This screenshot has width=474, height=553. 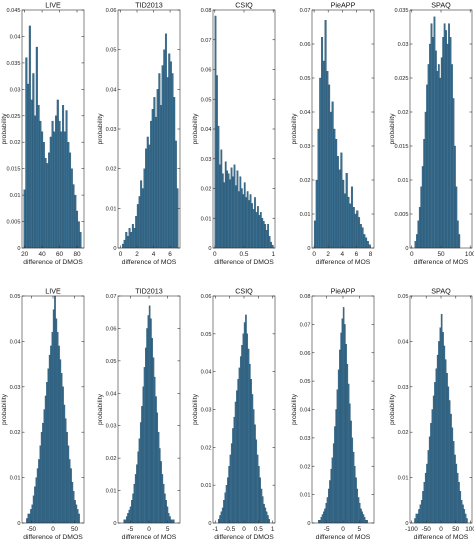 What do you see at coordinates (111, 492) in the screenshot?
I see `y-tick-label: 0.01` at bounding box center [111, 492].